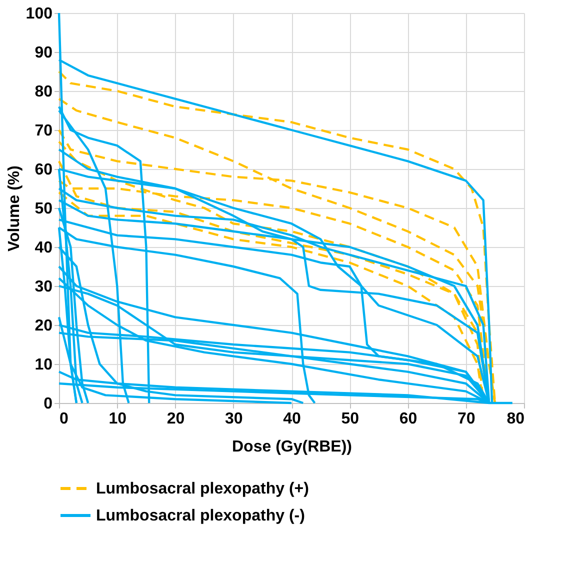  I want to click on y-tick-label: 0, so click(48, 404).